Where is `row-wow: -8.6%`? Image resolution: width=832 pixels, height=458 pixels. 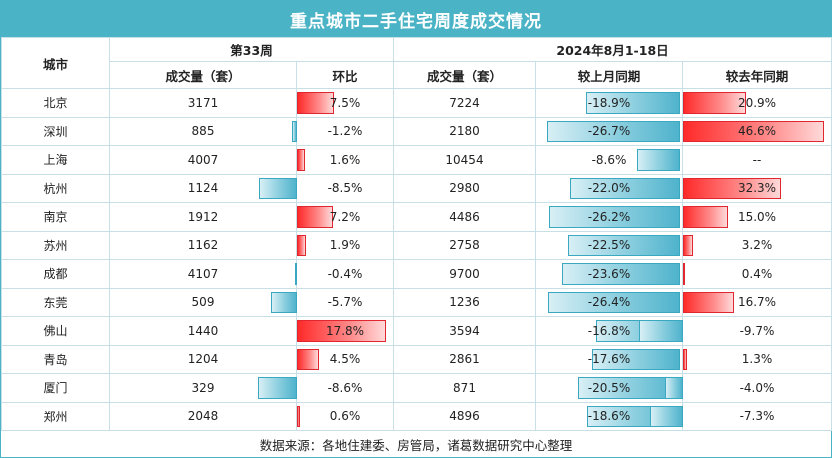
row-wow: -8.6% is located at coordinates (326, 388).